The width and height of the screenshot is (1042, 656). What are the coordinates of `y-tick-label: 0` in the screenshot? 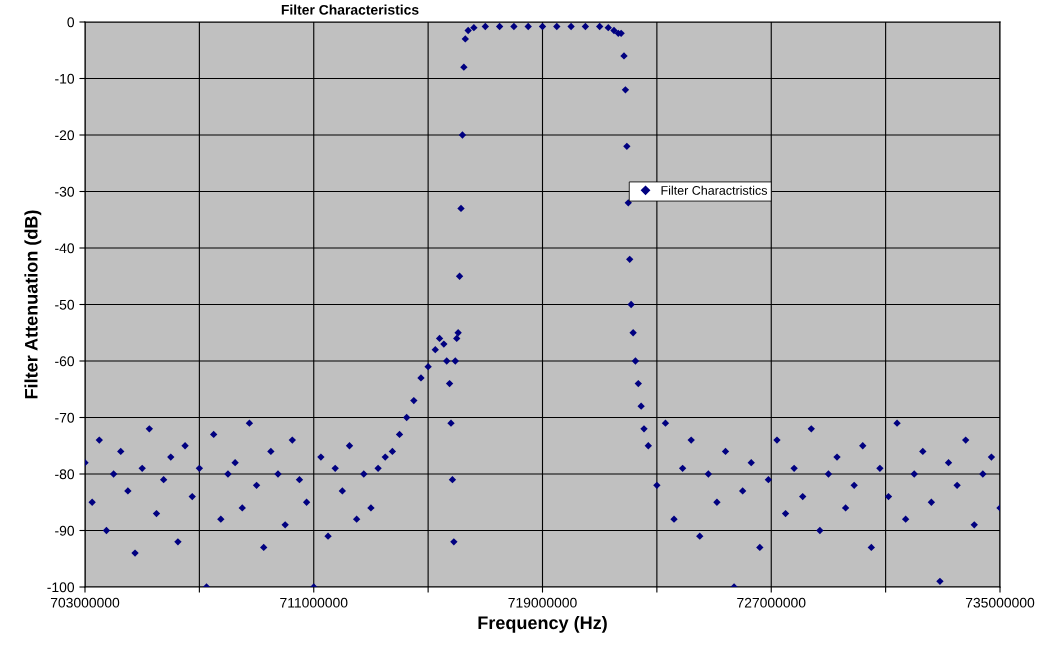 It's located at (71, 22).